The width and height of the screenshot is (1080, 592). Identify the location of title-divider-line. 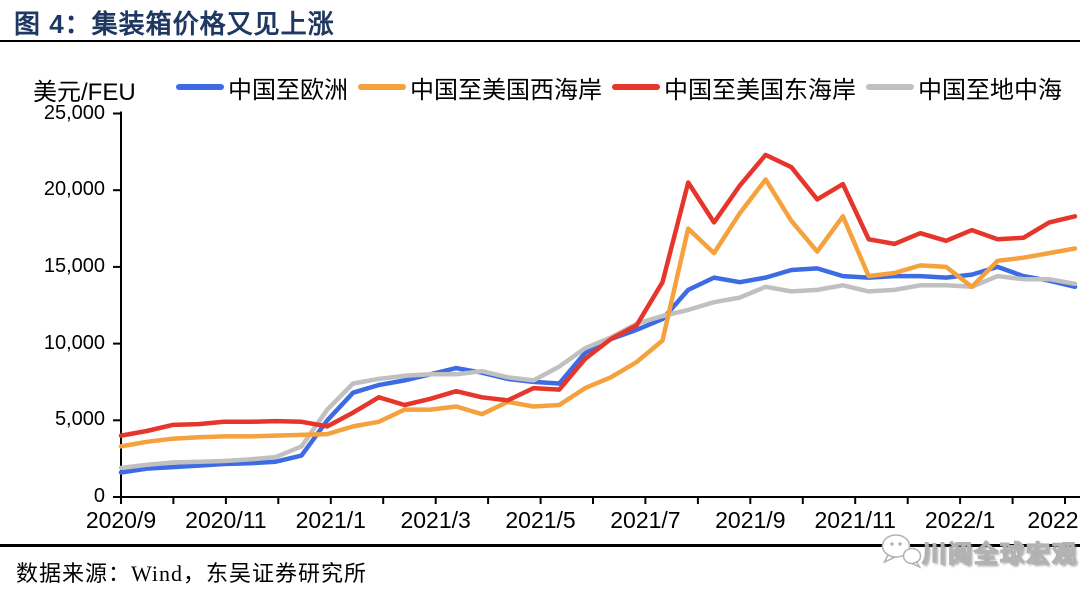
(540, 41).